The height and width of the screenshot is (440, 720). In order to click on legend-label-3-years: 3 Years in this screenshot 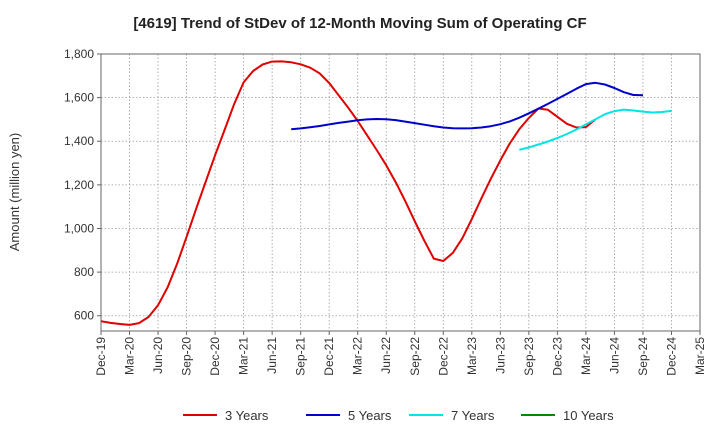, I will do `click(247, 415)`.